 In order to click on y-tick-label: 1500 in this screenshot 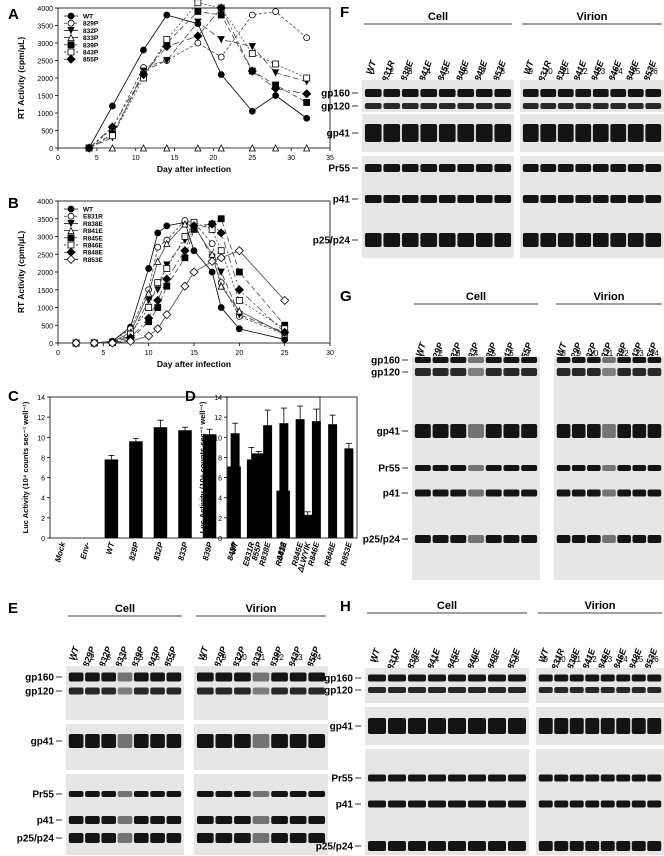, I will do `click(45, 97)`.